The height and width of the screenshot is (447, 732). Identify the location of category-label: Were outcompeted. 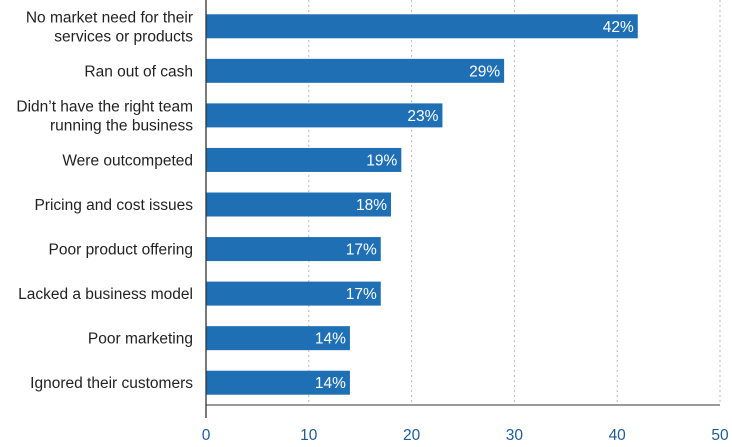
(127, 160).